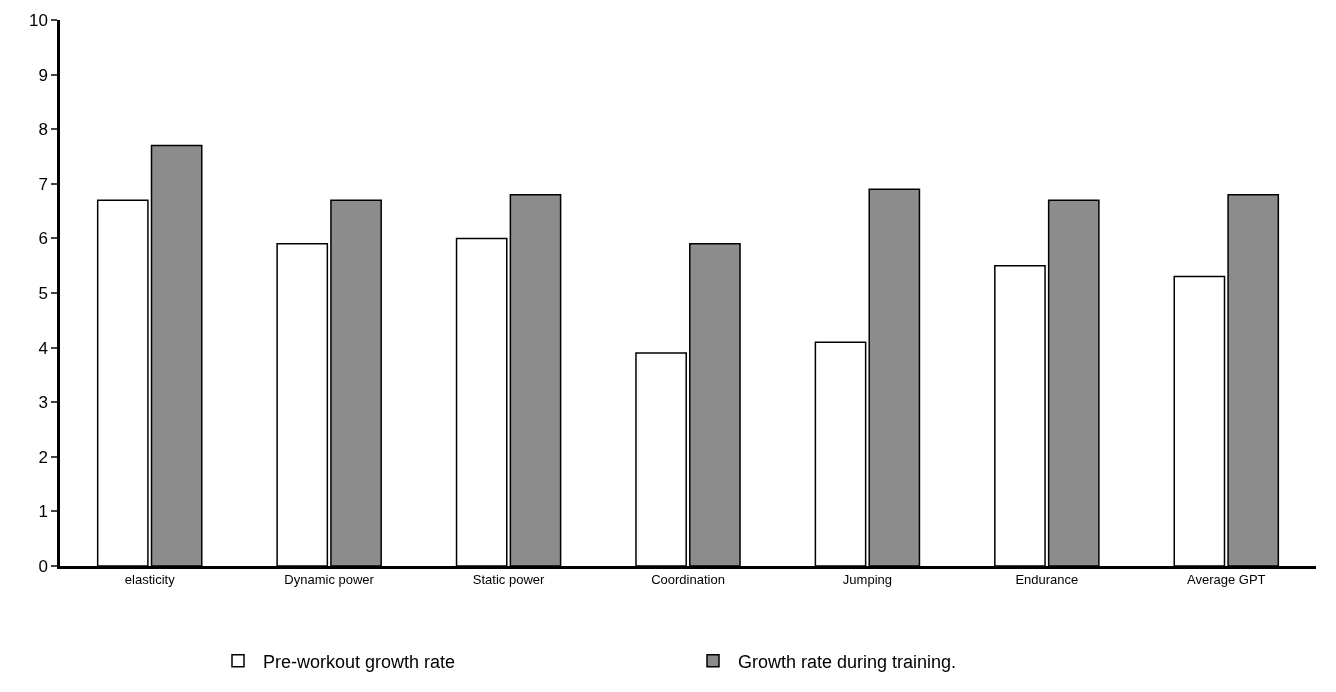 The height and width of the screenshot is (692, 1336). I want to click on y-tick-label: 1, so click(43, 512).